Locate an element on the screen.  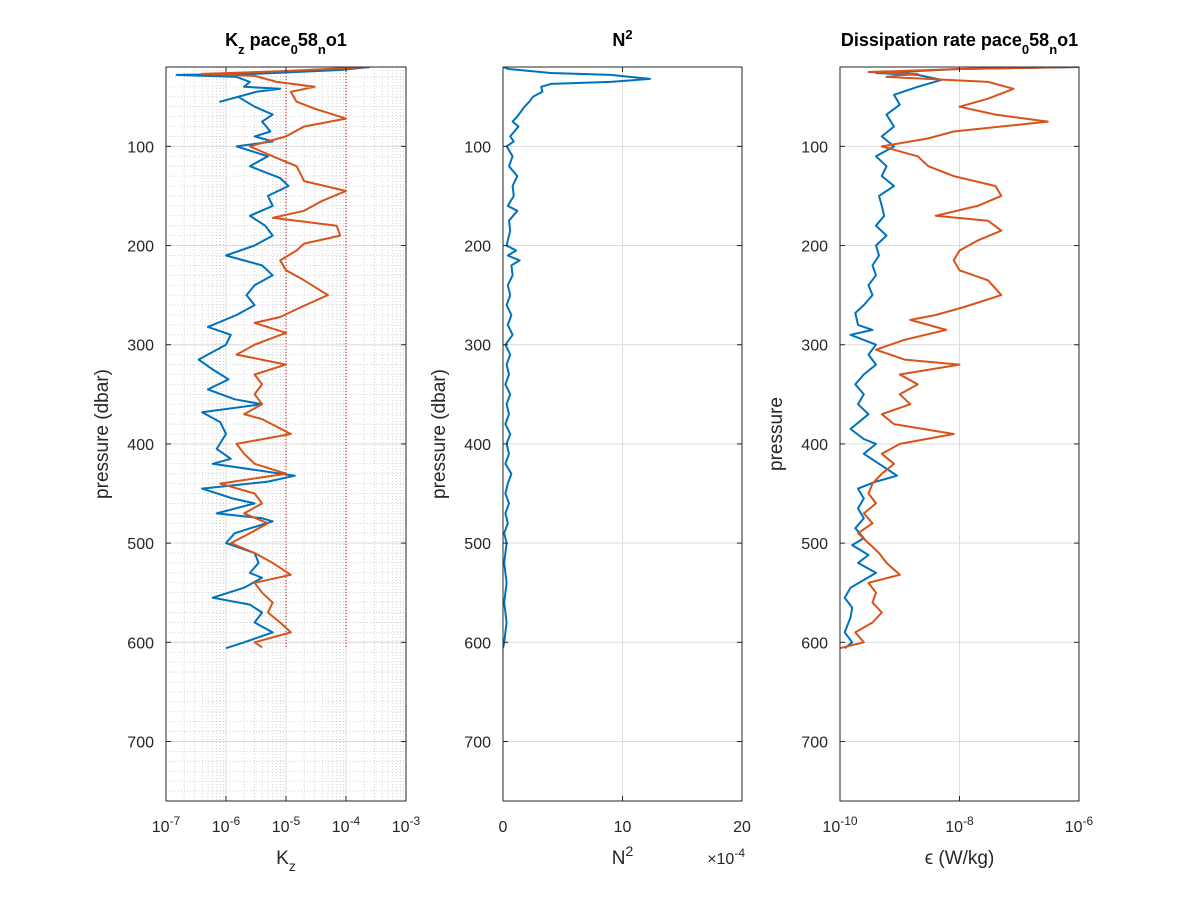
x-tick-label: 10⁻⁵ is located at coordinates (286, 825).